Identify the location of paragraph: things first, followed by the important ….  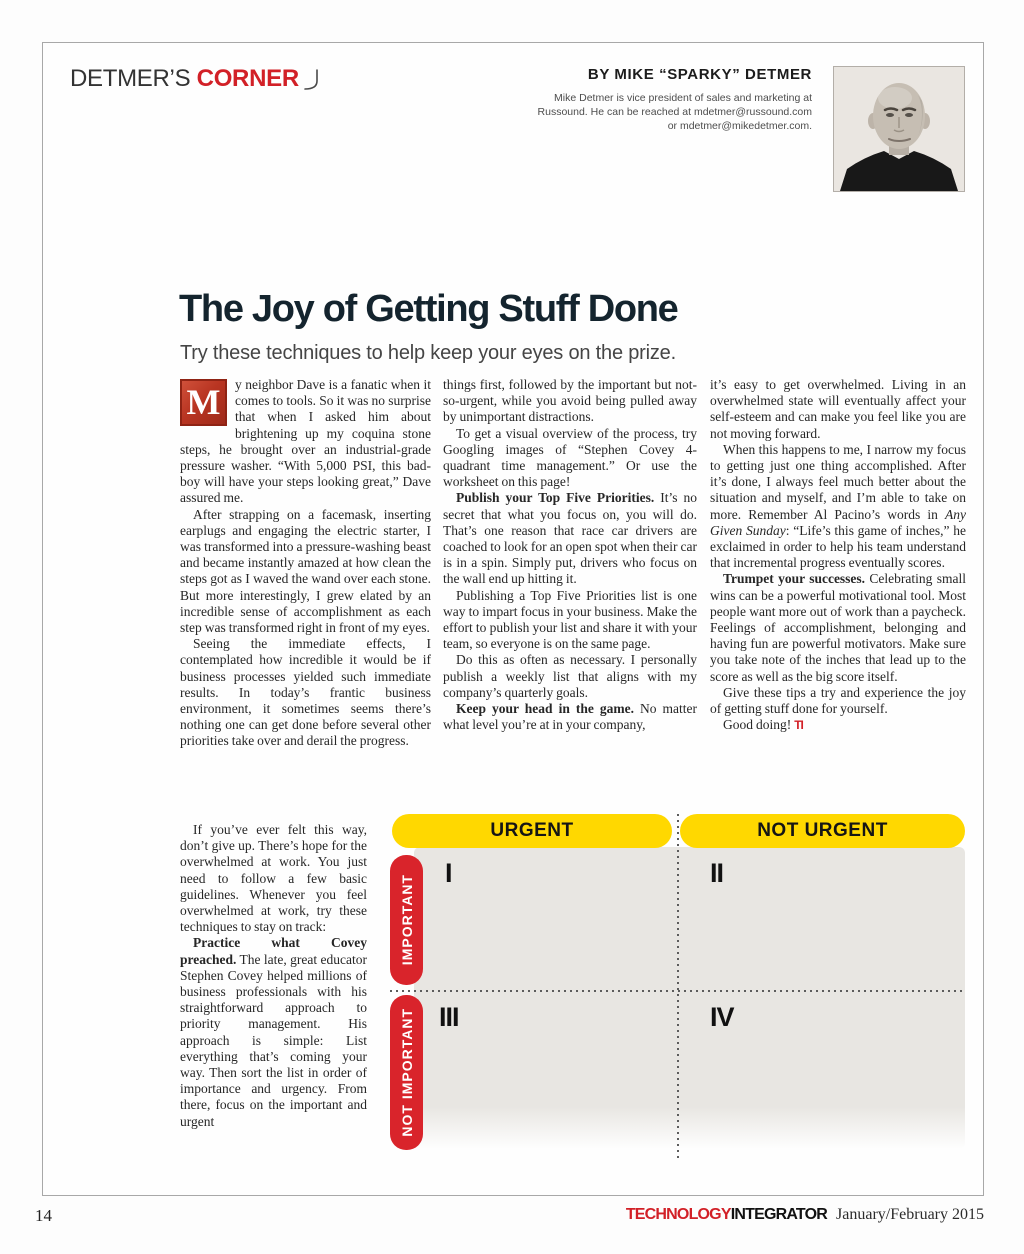
(570, 401).